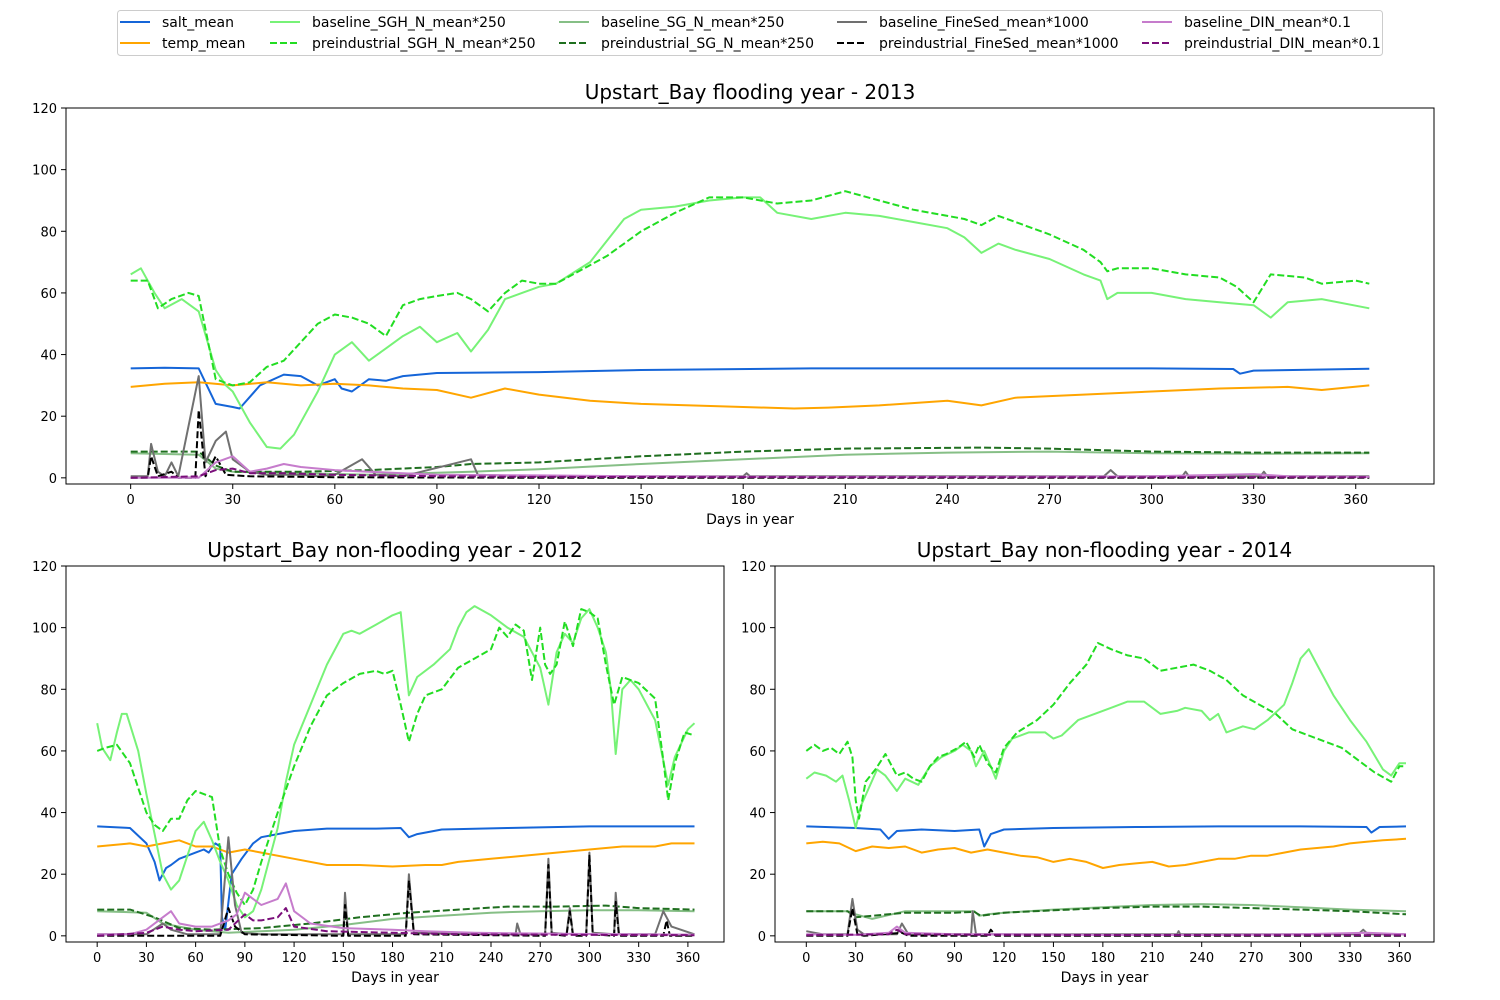 This screenshot has height=1000, width=1500. I want to click on x-tick-label: 240, so click(947, 500).